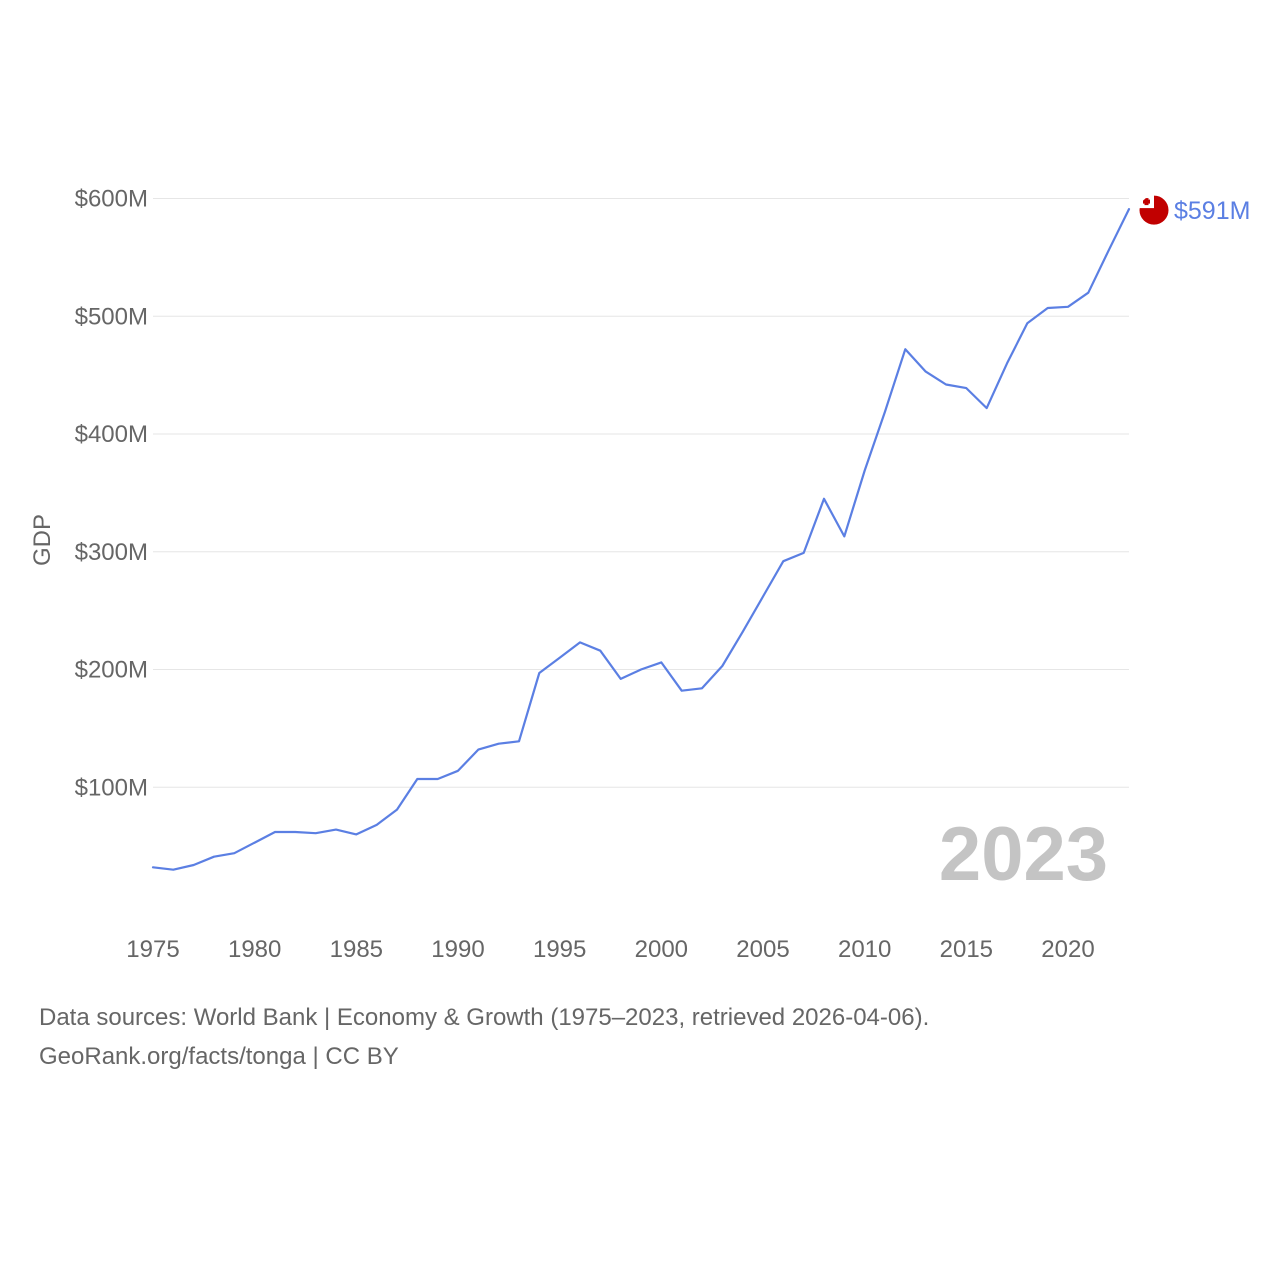  Describe the element at coordinates (559, 949) in the screenshot. I see `x-tick-label: 1995` at that location.